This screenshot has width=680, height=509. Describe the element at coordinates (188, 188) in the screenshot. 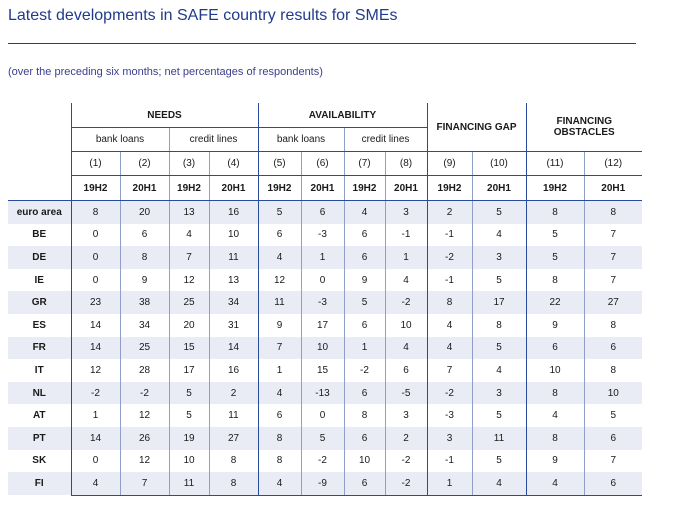

I see `col-period-3: 19H2` at that location.